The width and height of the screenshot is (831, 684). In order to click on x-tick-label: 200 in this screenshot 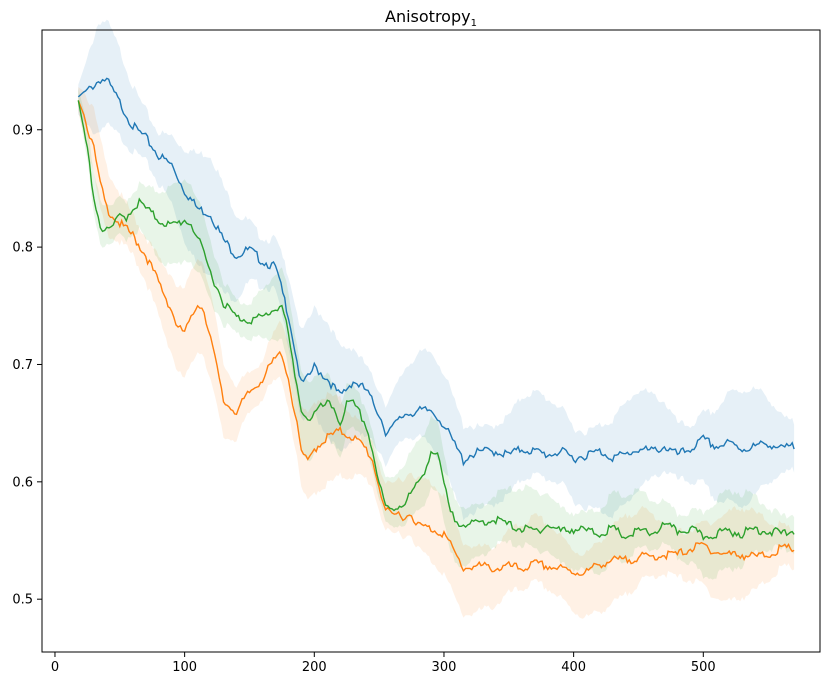, I will do `click(314, 667)`.